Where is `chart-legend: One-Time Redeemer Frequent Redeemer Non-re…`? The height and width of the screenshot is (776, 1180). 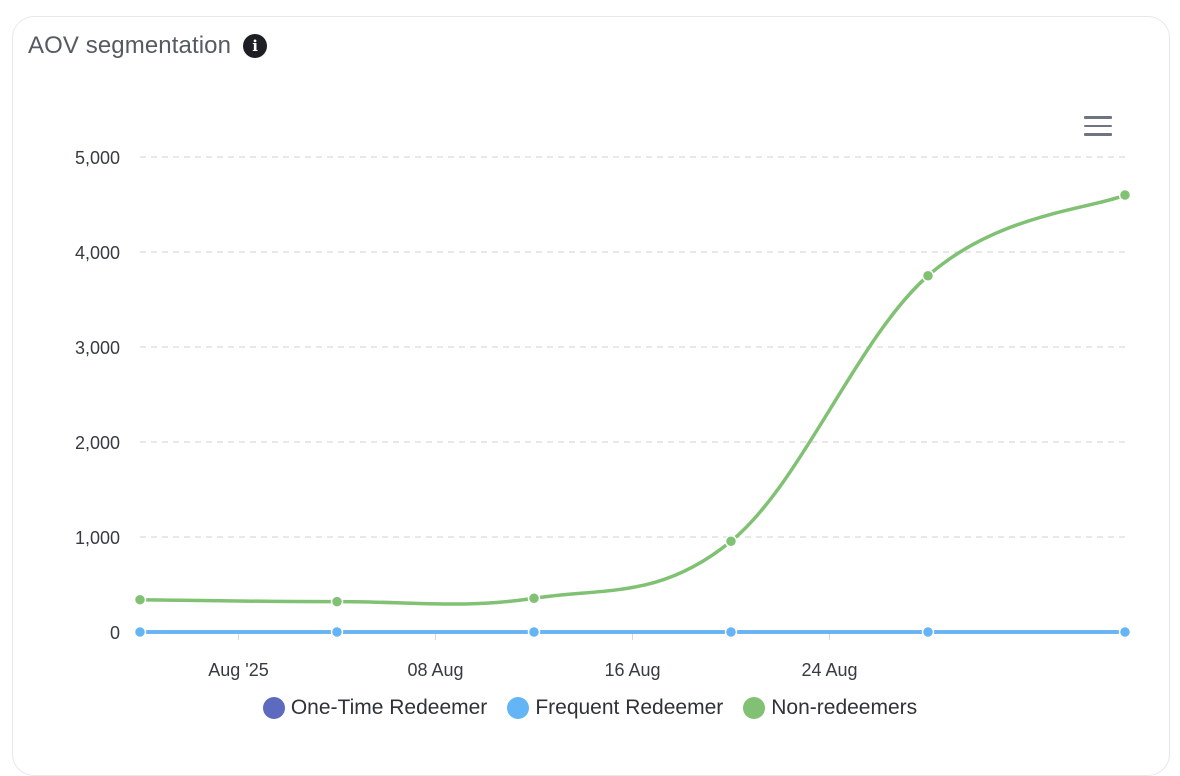
chart-legend: One-Time Redeemer Frequent Redeemer Non-re… is located at coordinates (590, 708).